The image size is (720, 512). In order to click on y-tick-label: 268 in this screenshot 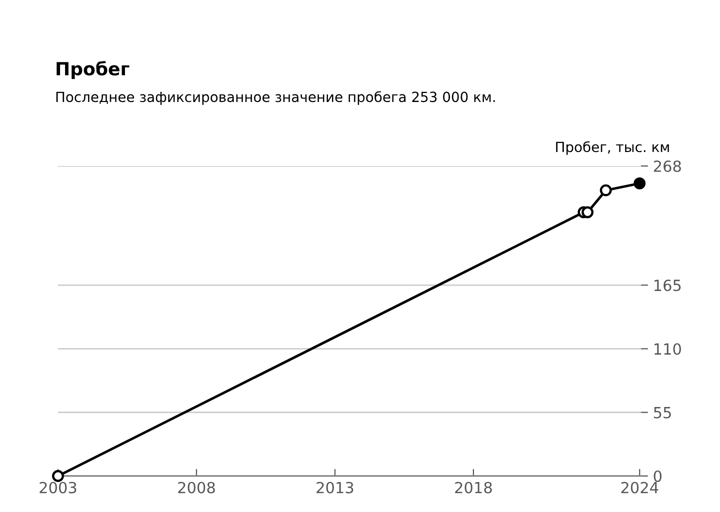, I will do `click(667, 166)`.